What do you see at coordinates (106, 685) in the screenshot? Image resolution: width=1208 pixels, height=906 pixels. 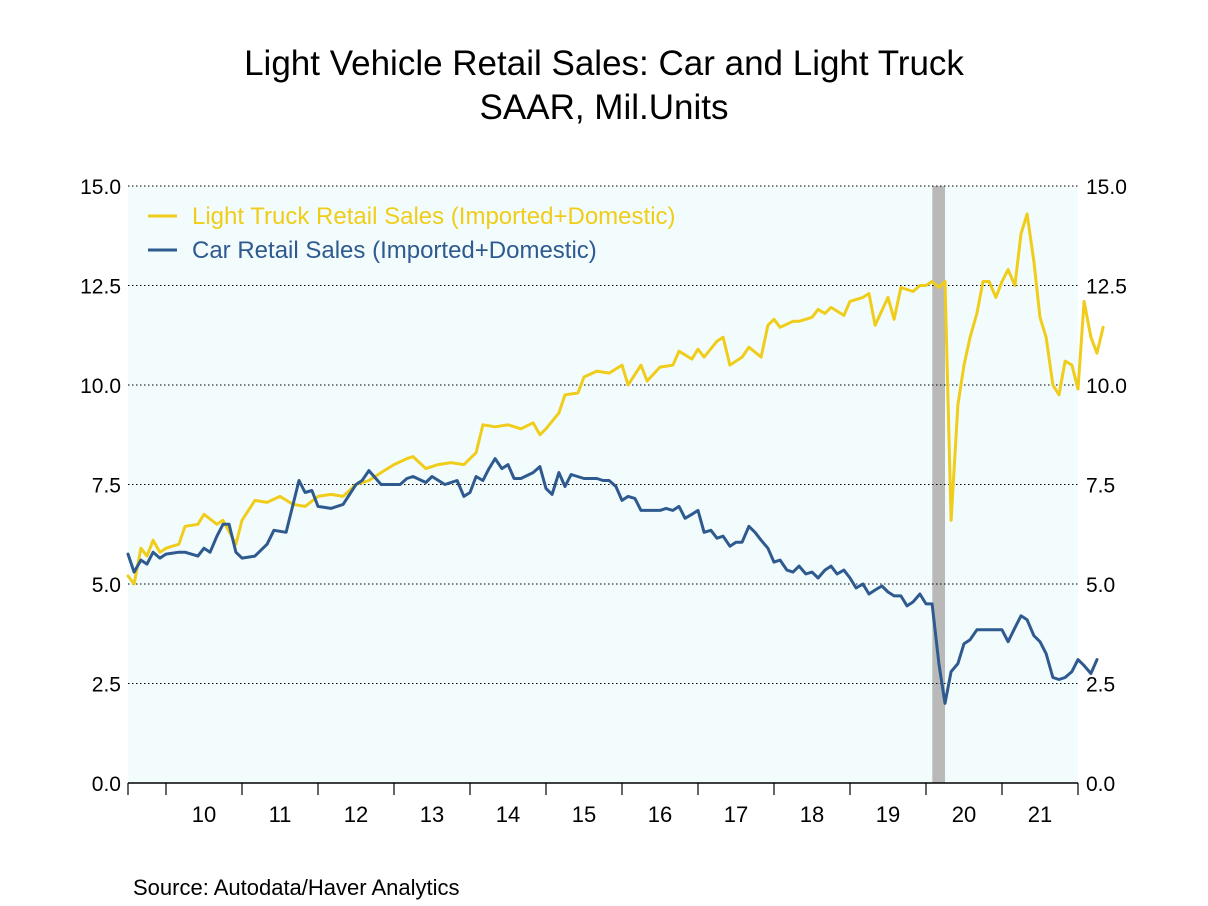 I see `y-tick-label-left: 2.5` at bounding box center [106, 685].